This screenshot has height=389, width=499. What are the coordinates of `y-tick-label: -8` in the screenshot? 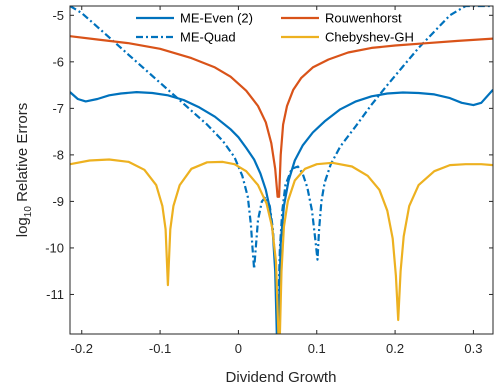 It's located at (58, 154).